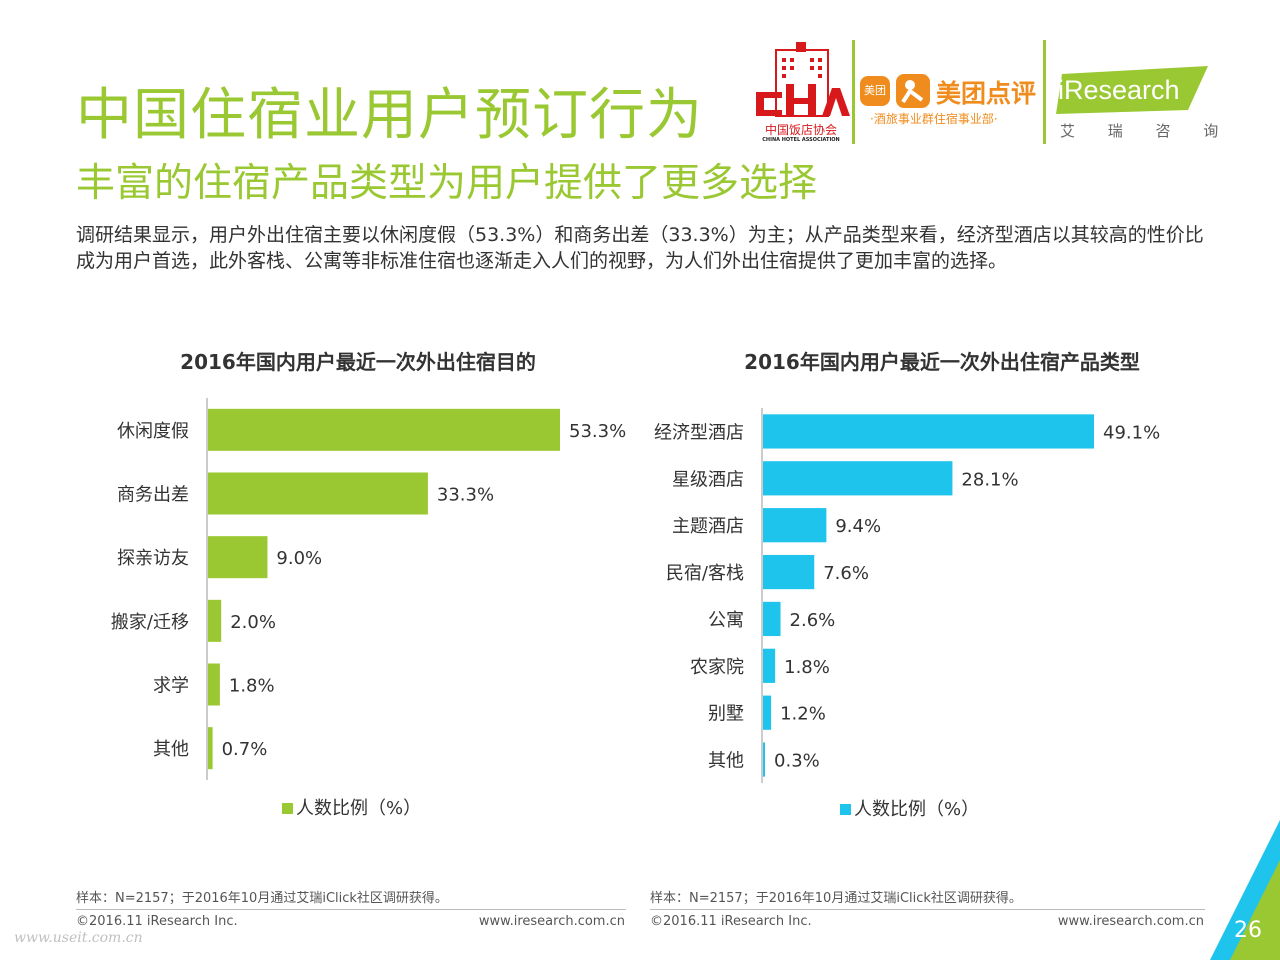 The height and width of the screenshot is (960, 1280). What do you see at coordinates (153, 495) in the screenshot?
I see `category-label: 商务出差` at bounding box center [153, 495].